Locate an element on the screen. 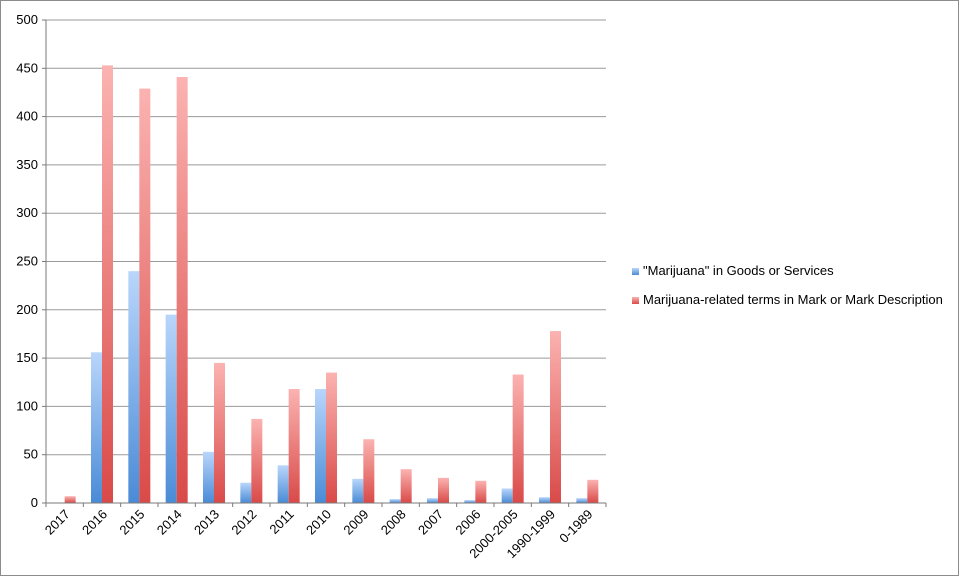 This screenshot has height=576, width=959. bar-goods-services-2016 is located at coordinates (96, 427).